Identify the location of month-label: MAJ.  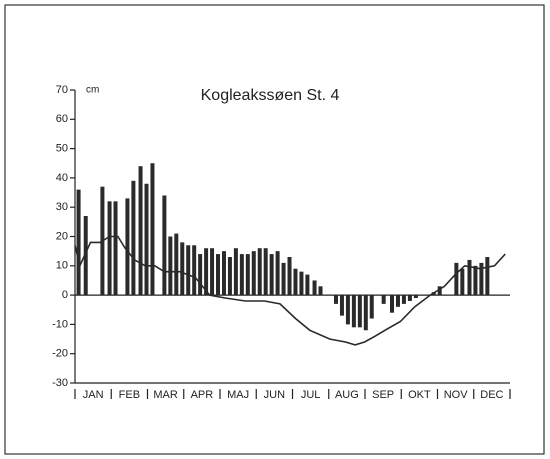
(238, 395).